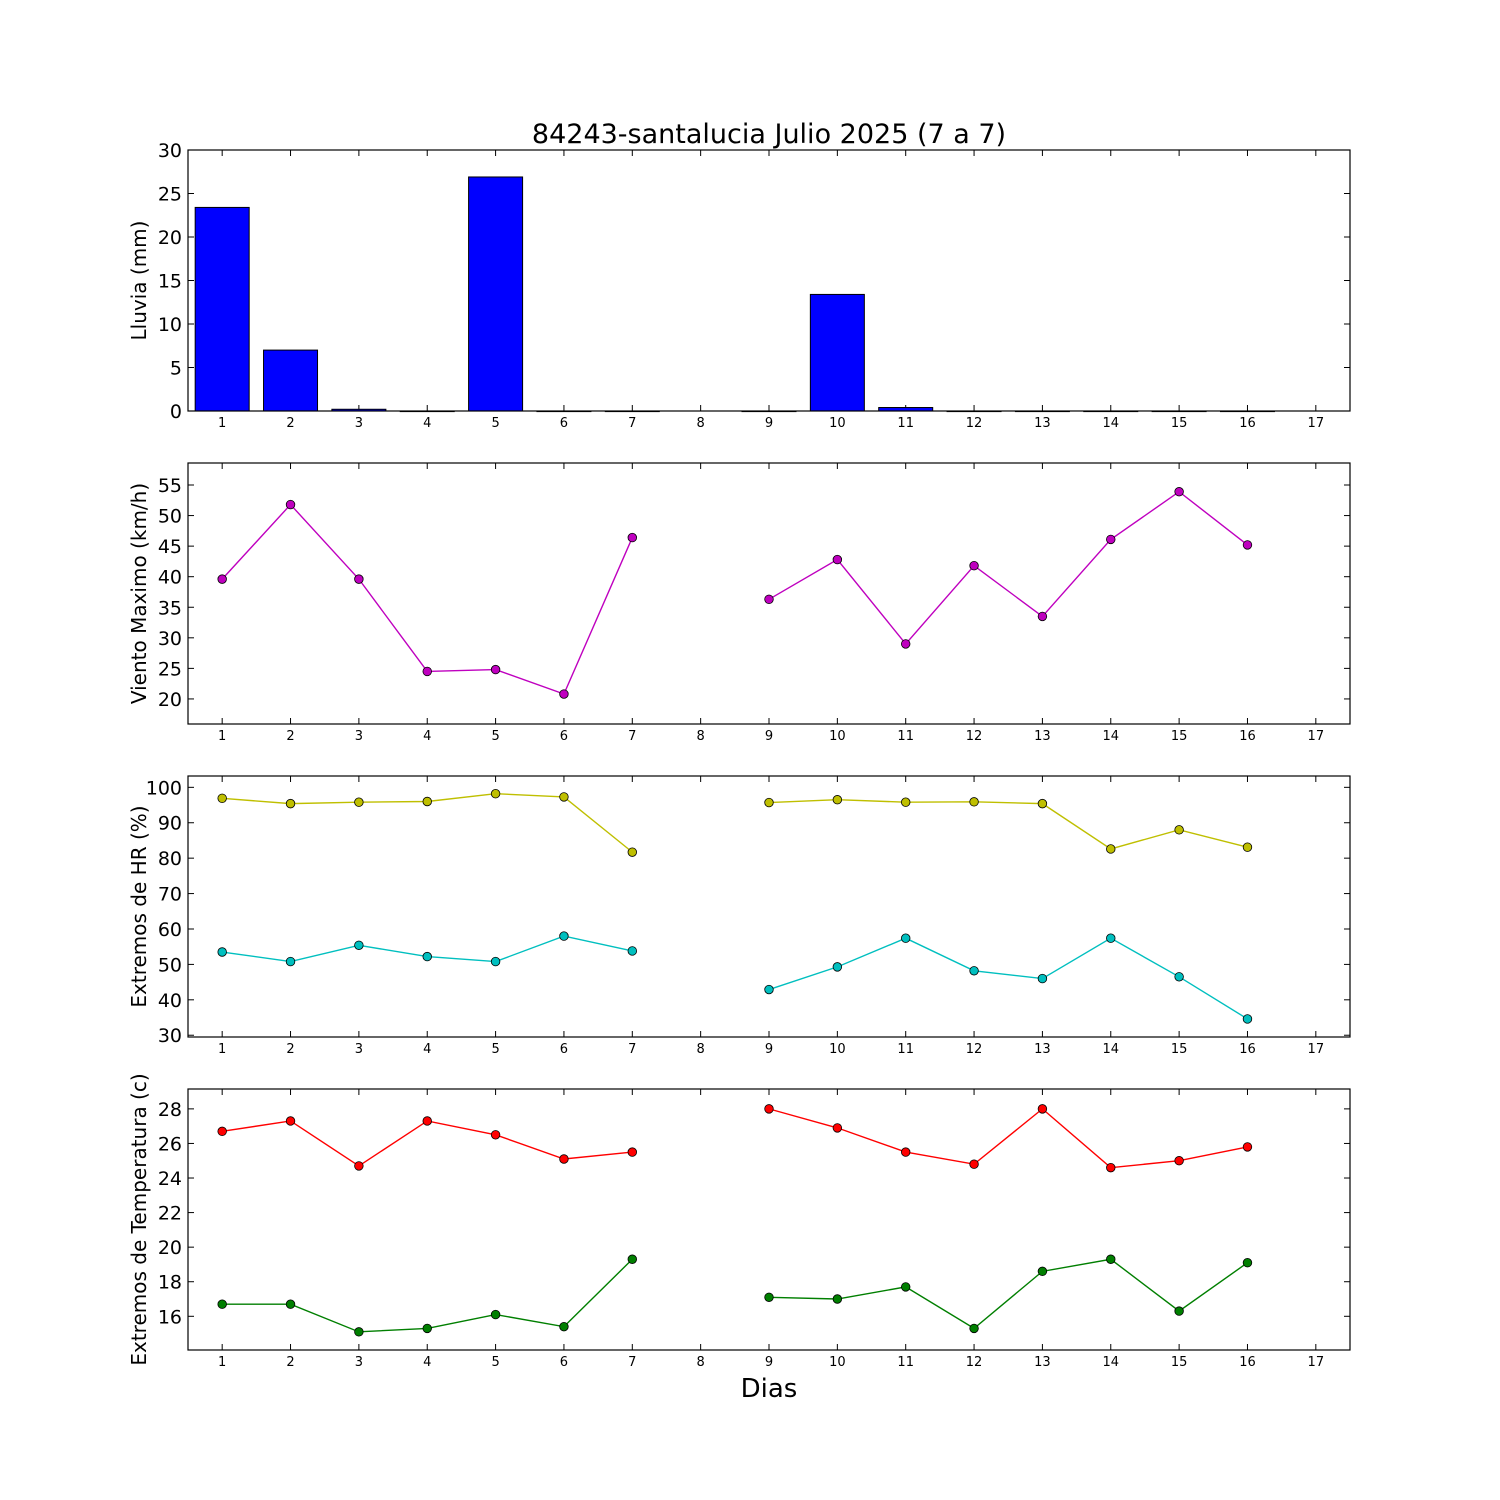 The height and width of the screenshot is (1500, 1500). Describe the element at coordinates (769, 280) in the screenshot. I see `axes-frame` at that location.